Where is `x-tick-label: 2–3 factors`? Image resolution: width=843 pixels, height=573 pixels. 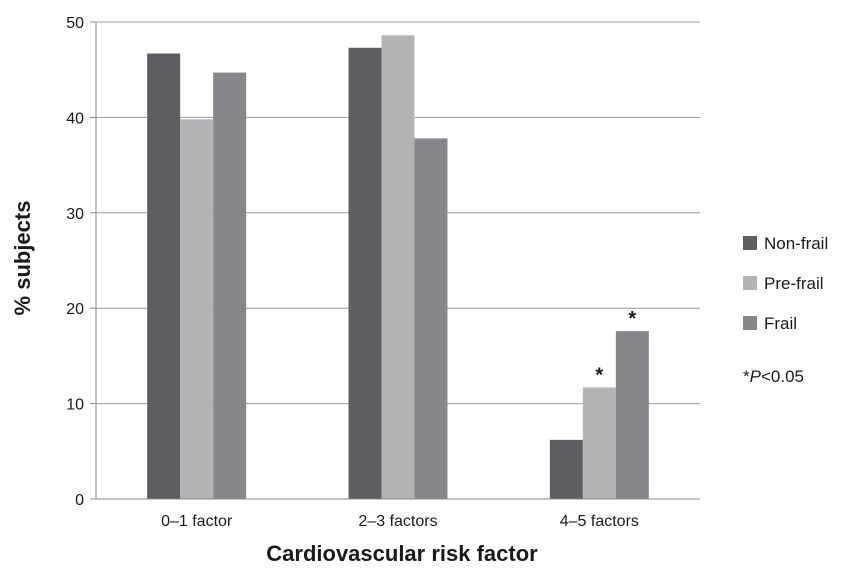 x-tick-label: 2–3 factors is located at coordinates (397, 521).